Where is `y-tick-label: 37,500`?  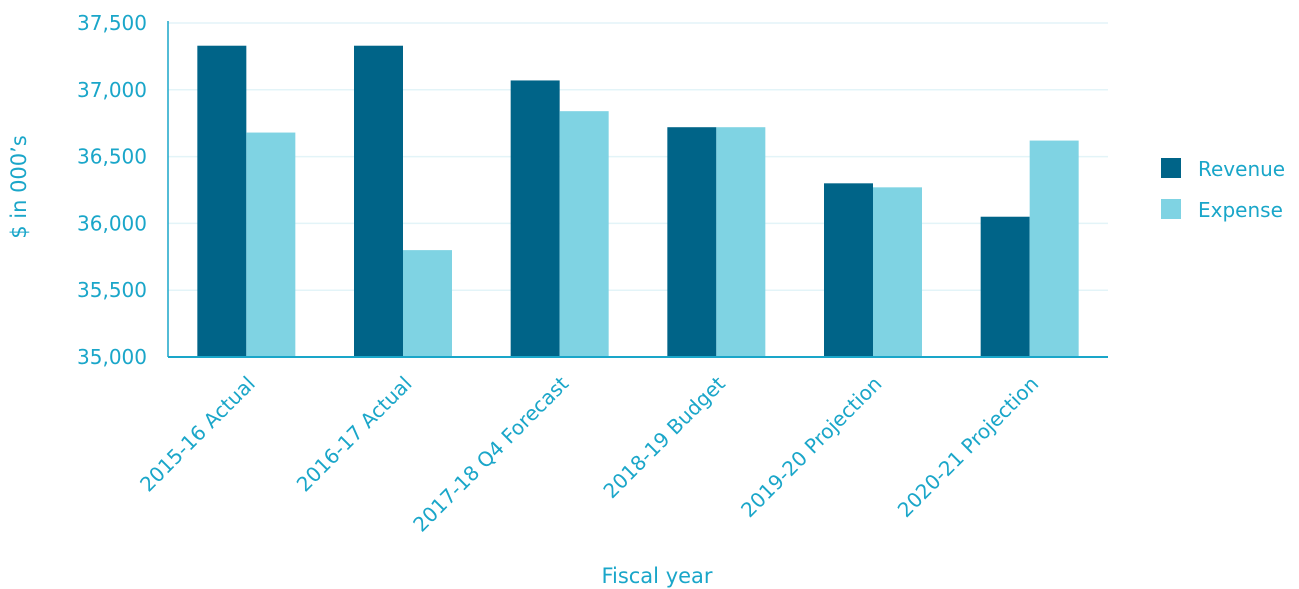 y-tick-label: 37,500 is located at coordinates (112, 23).